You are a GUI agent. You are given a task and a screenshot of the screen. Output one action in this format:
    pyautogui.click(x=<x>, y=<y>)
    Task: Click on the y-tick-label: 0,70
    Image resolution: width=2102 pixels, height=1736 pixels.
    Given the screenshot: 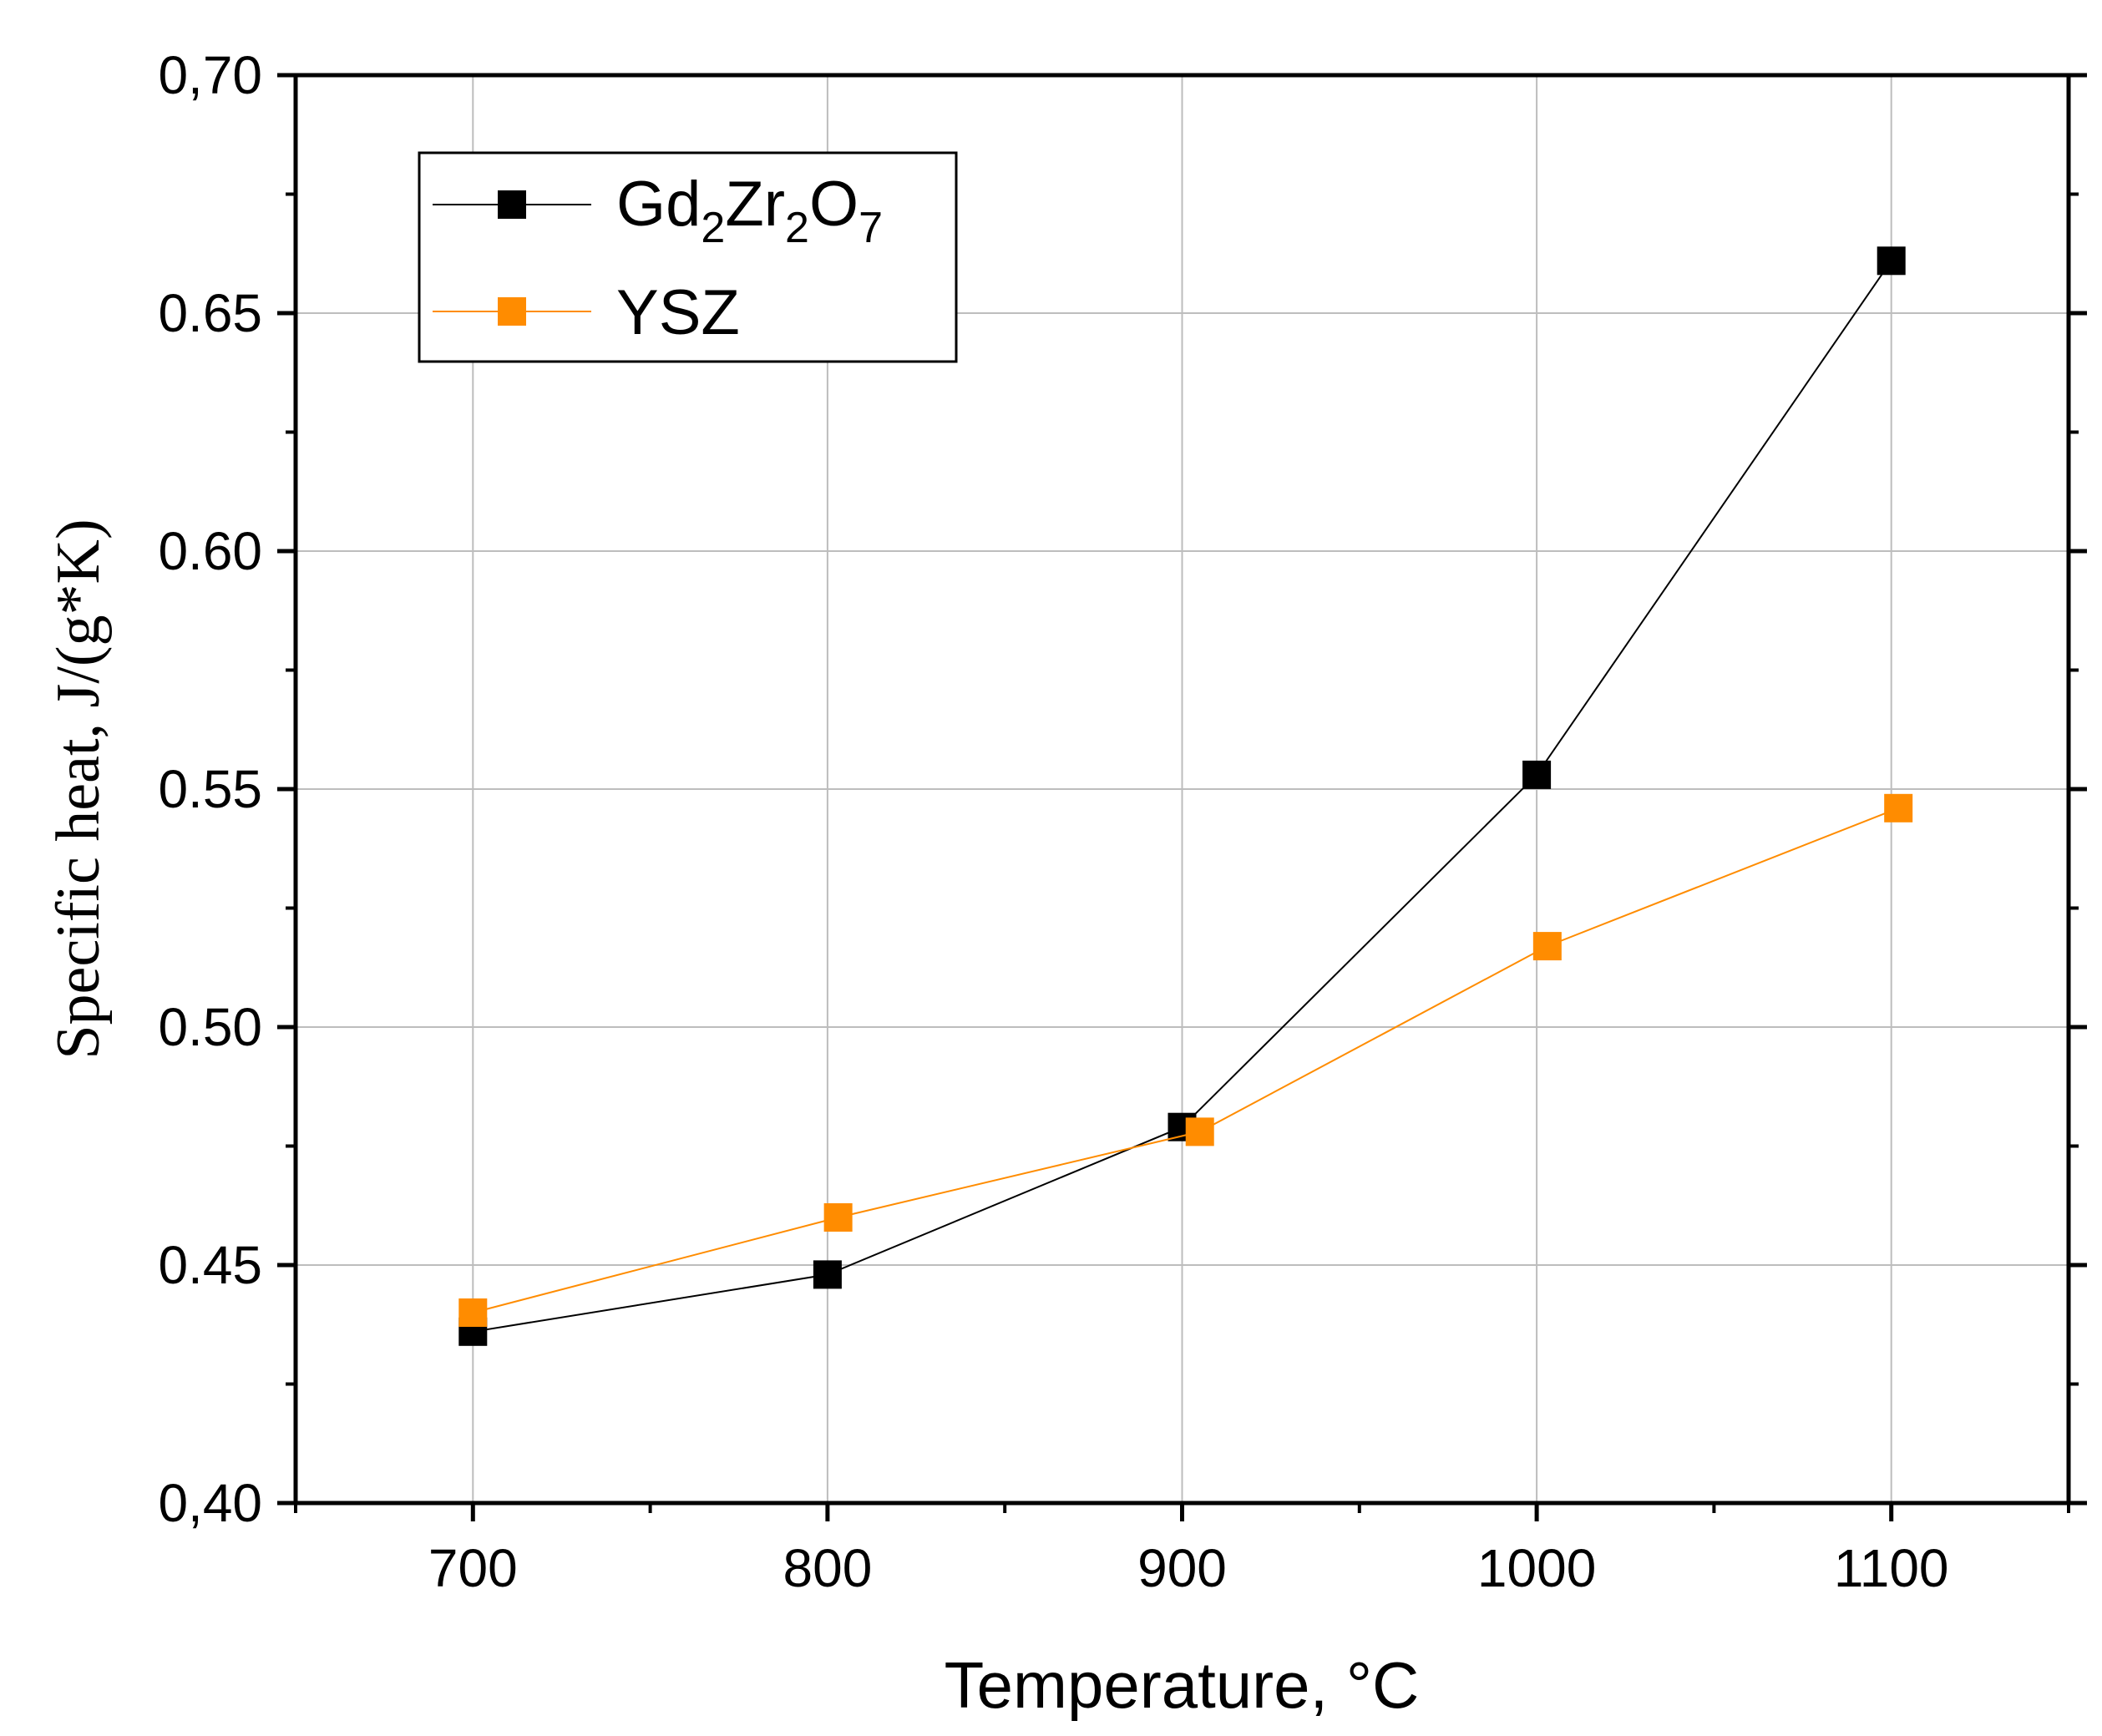 What is the action you would take?
    pyautogui.click(x=210, y=75)
    